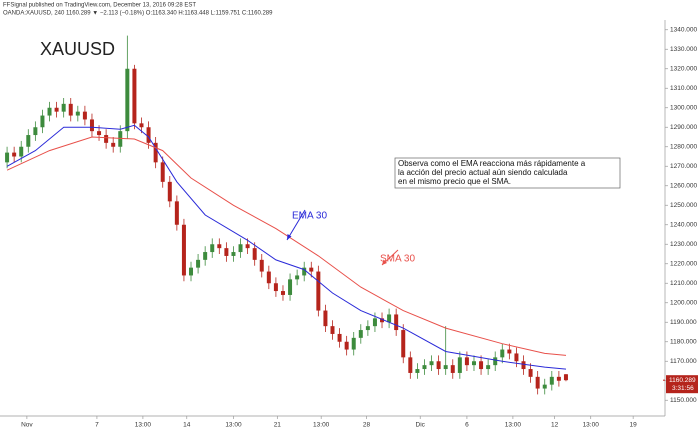 Image resolution: width=700 pixels, height=434 pixels. What do you see at coordinates (555, 425) in the screenshot?
I see `x-tick-label: 12` at bounding box center [555, 425].